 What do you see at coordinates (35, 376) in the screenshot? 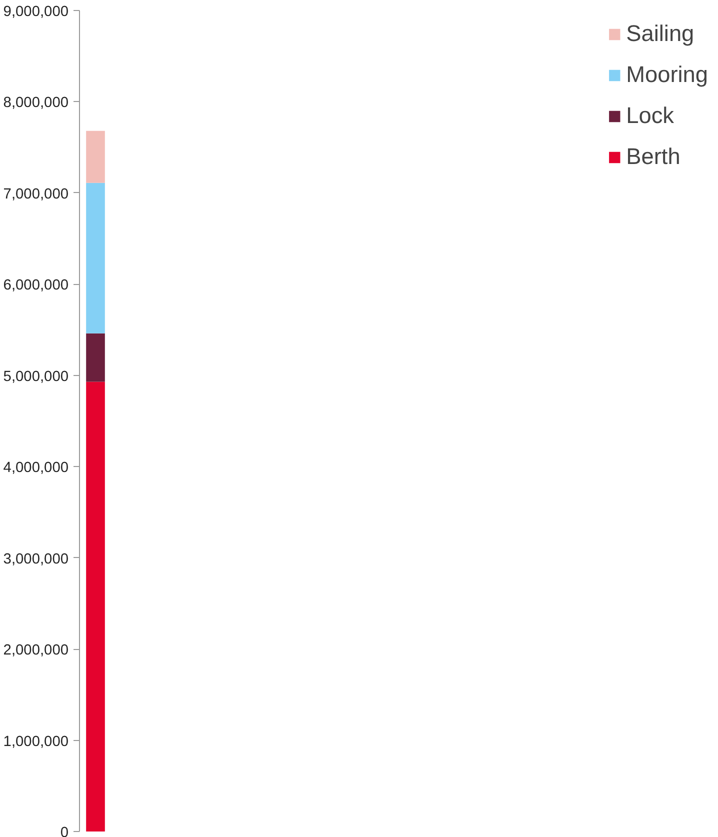
I see `y-tick-label: 5,000,000` at bounding box center [35, 376].